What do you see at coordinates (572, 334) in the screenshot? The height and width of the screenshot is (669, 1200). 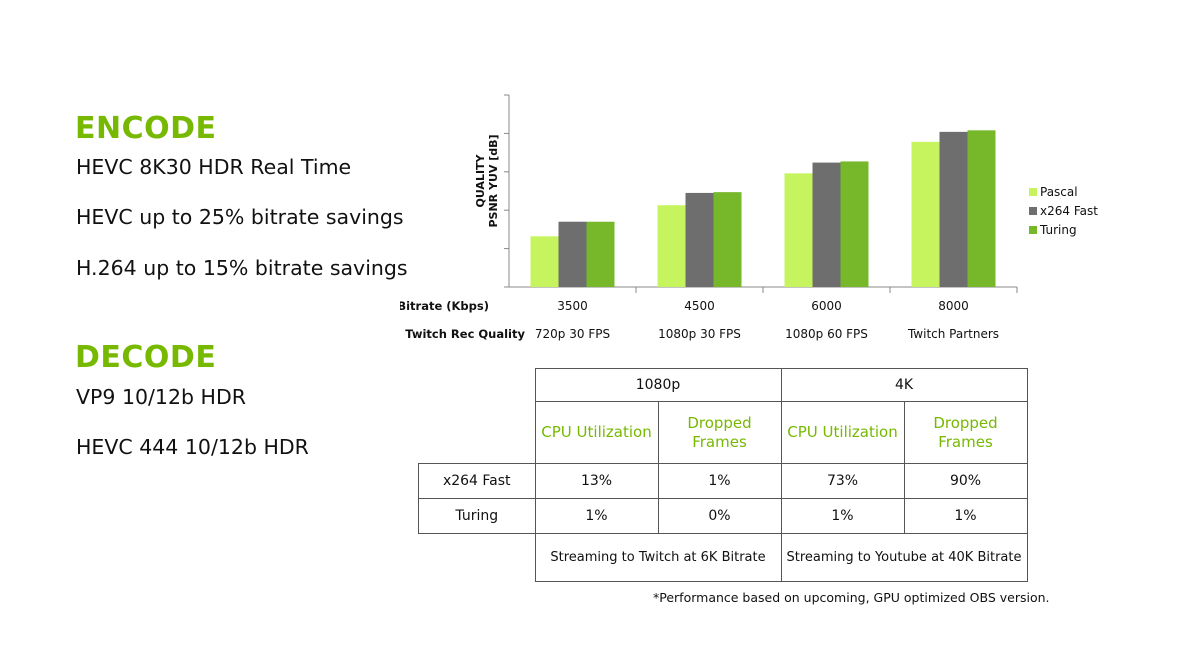 I see `x-subcategory-label: 720p 30 FPS` at bounding box center [572, 334].